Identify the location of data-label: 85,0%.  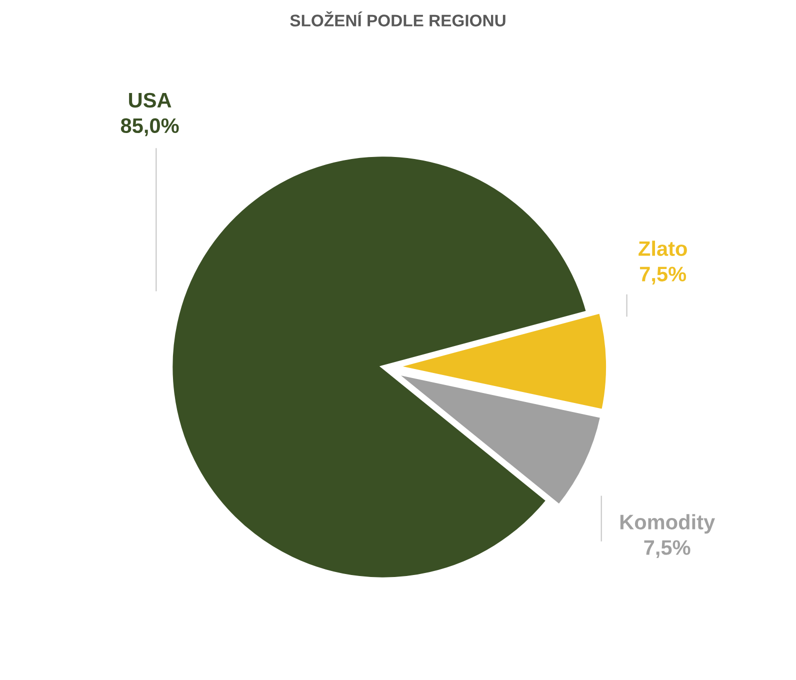
(149, 127).